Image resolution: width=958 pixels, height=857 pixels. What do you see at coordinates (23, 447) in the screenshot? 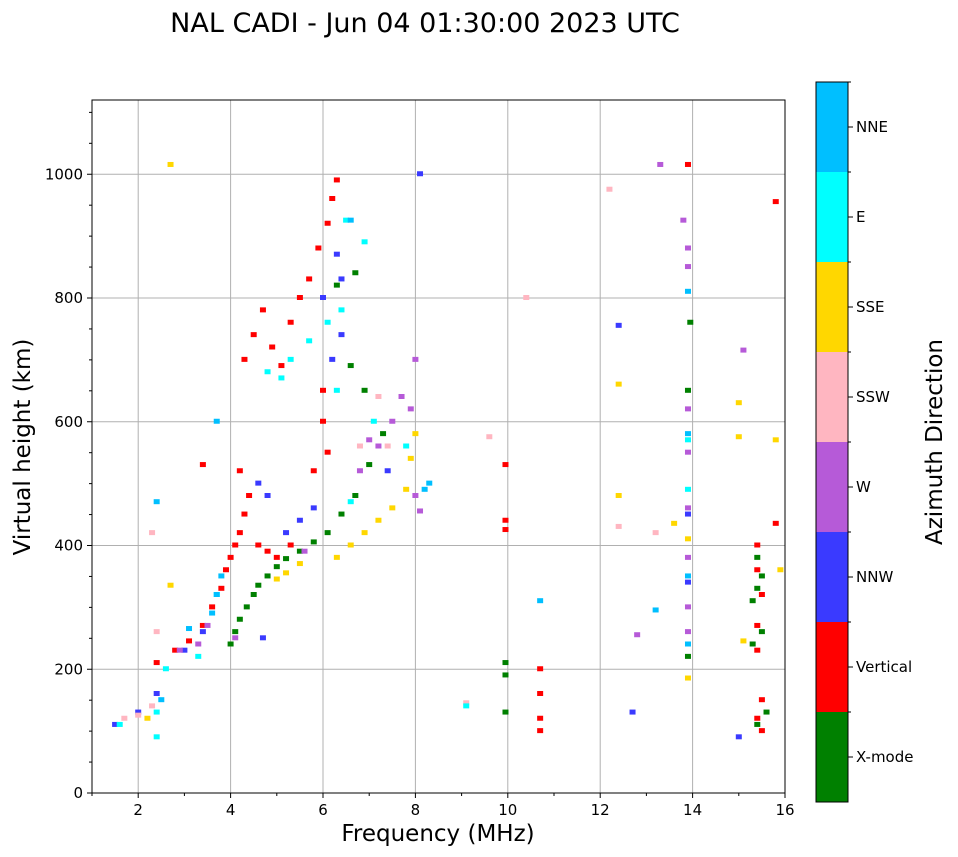
I see `y-axis-label: Virtual height (km)` at bounding box center [23, 447].